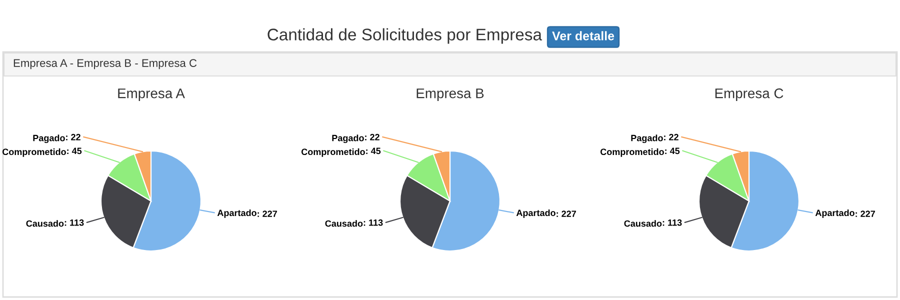 The width and height of the screenshot is (900, 300). I want to click on chart-title: Empresa A, so click(151, 94).